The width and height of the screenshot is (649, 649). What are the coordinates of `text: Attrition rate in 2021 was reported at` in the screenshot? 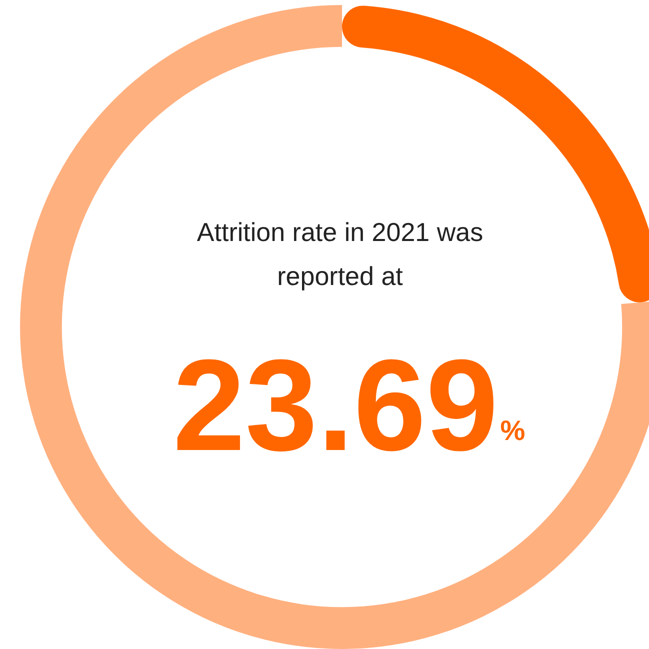 It's located at (340, 254).